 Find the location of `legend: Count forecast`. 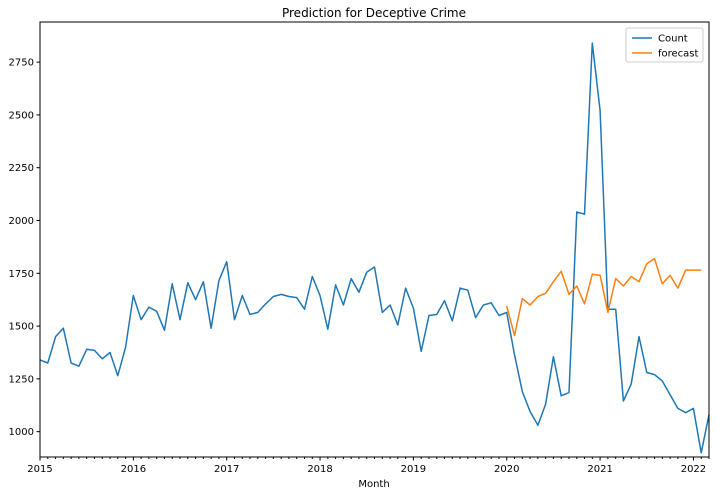

legend: Count forecast is located at coordinates (664, 45).